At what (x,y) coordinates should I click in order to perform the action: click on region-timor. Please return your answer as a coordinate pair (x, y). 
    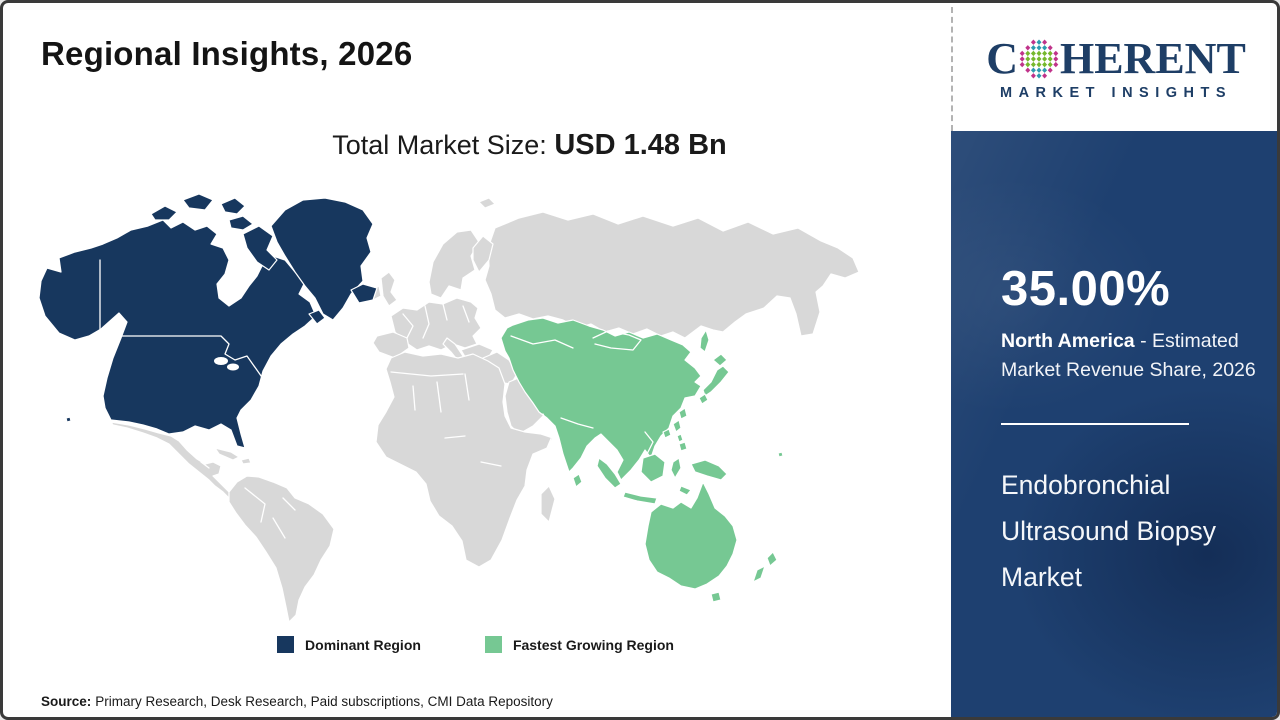
    Looking at the image, I should click on (685, 490).